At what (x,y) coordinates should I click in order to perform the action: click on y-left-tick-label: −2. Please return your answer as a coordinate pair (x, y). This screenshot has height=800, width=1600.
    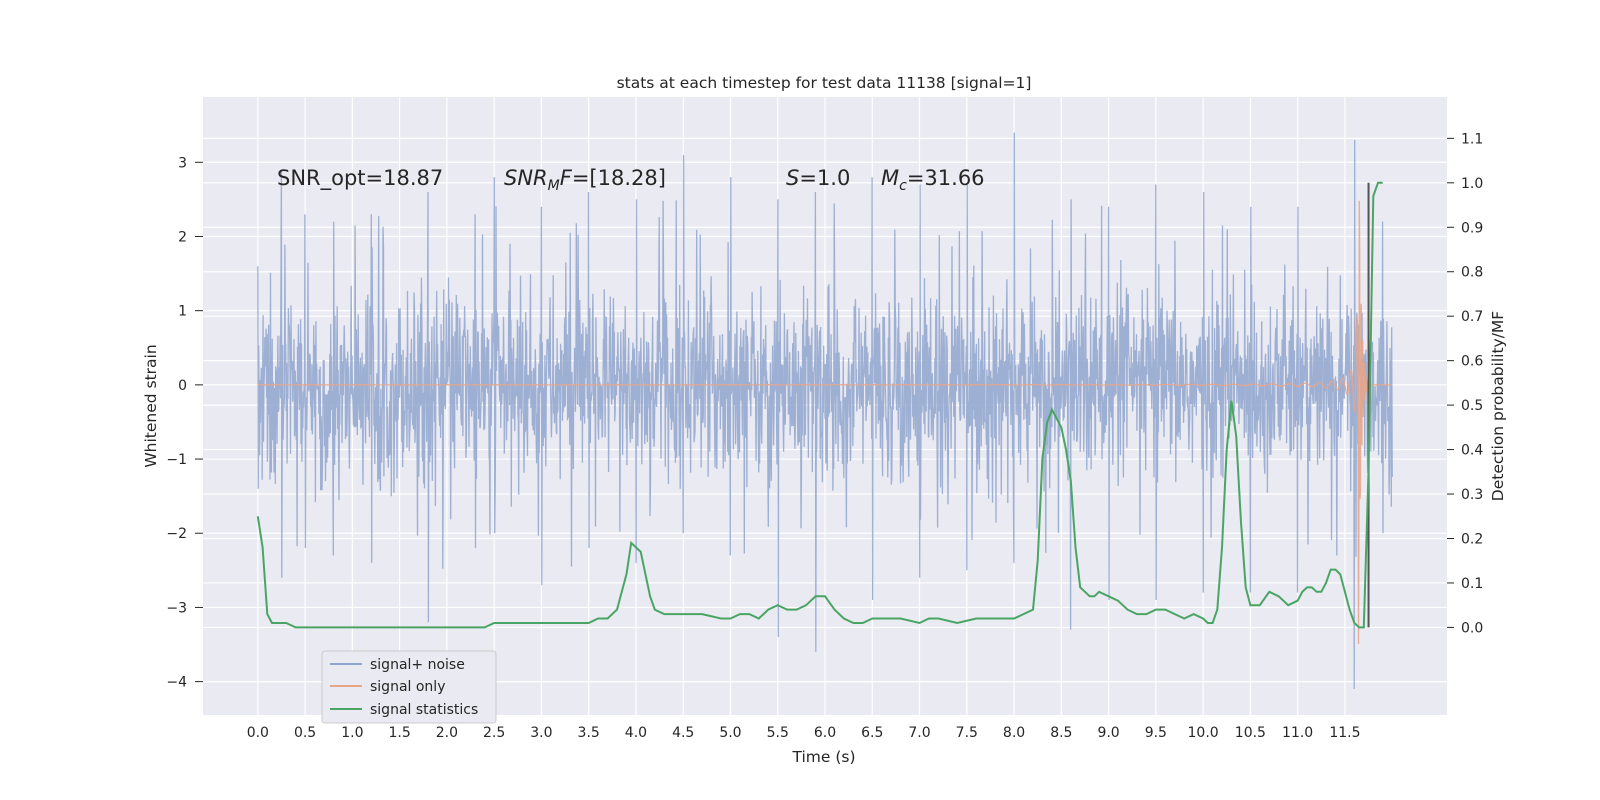
    Looking at the image, I should click on (176, 534).